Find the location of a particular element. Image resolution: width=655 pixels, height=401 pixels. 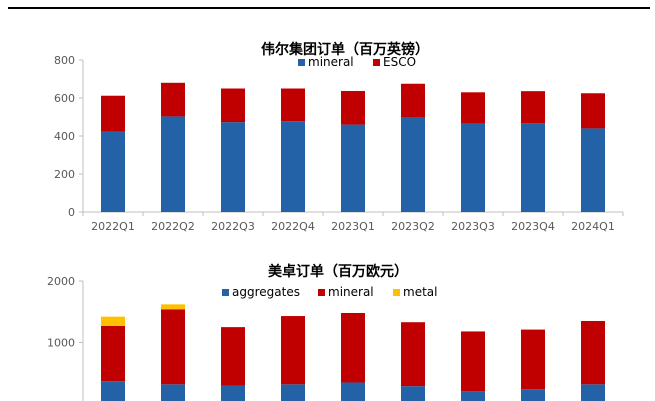

chart1-title: 伟尔集团订单（百万英镑） is located at coordinates (345, 49).